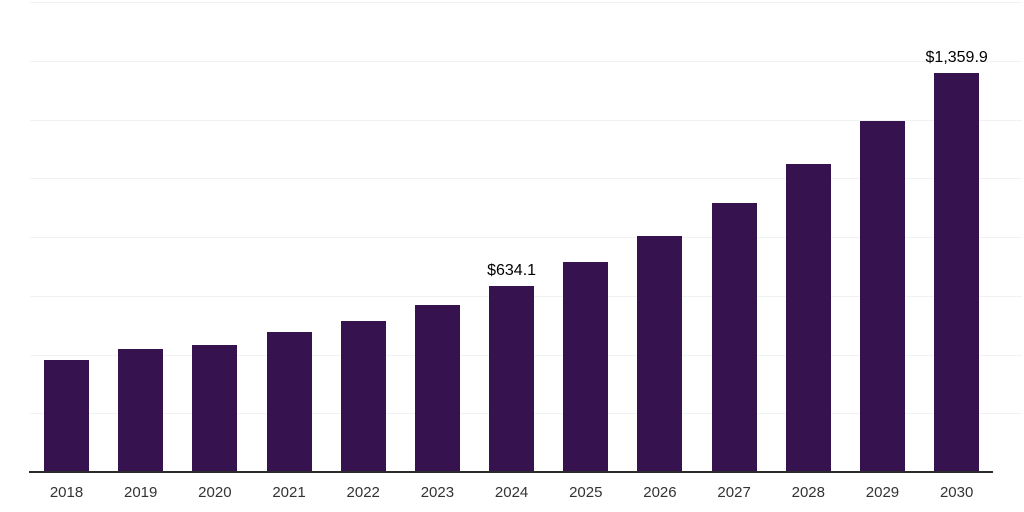  I want to click on x-tick-label-2028: 2028, so click(808, 492).